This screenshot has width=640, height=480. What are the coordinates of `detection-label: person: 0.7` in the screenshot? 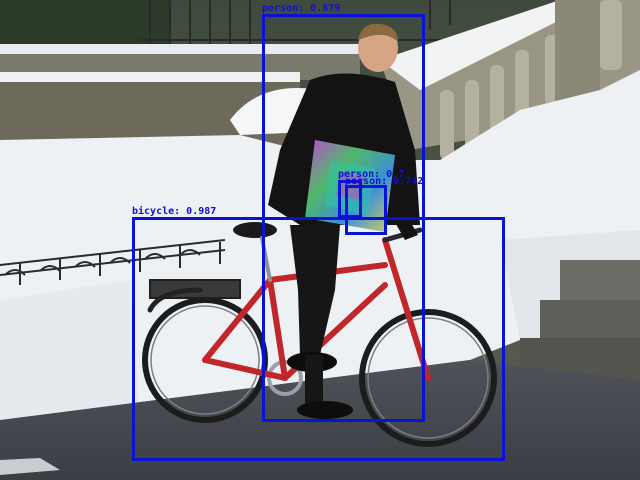 It's located at (371, 174).